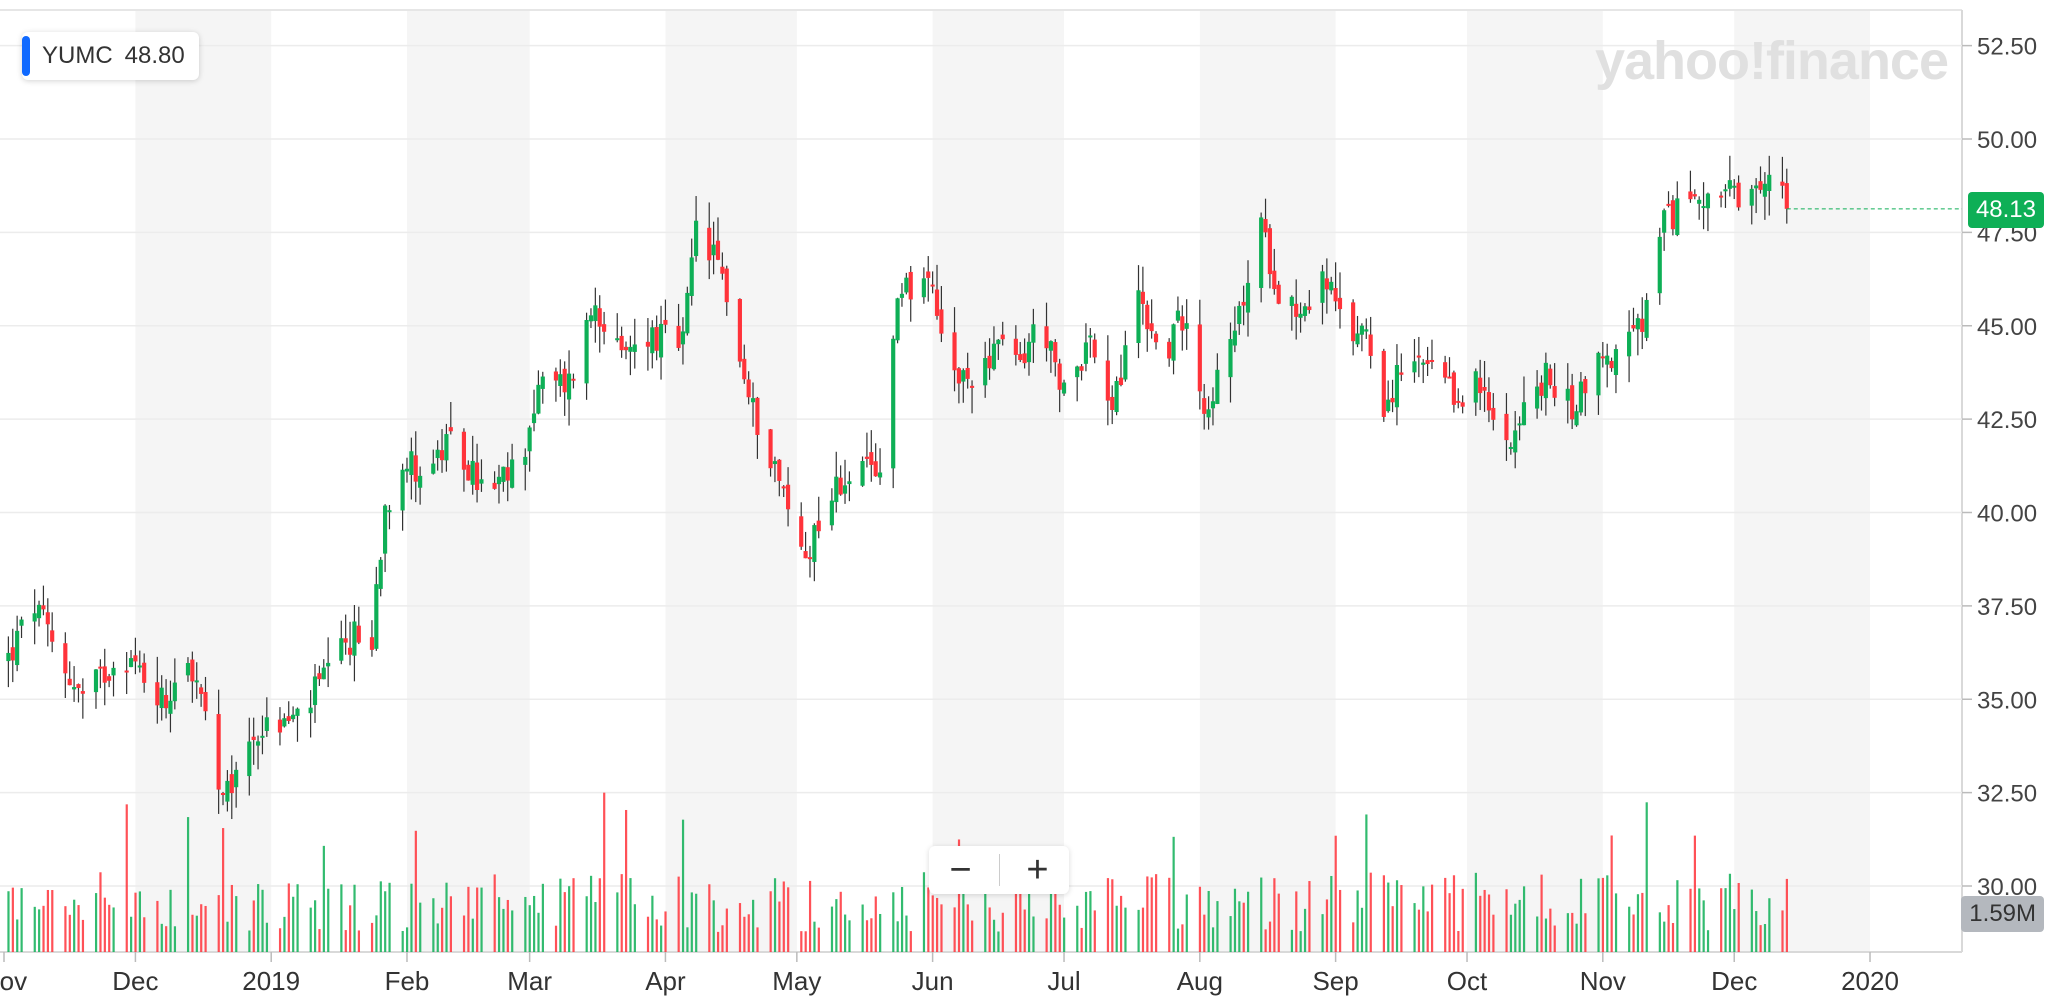 The height and width of the screenshot is (999, 2060). I want to click on zoom-in-button: +, so click(1037, 869).